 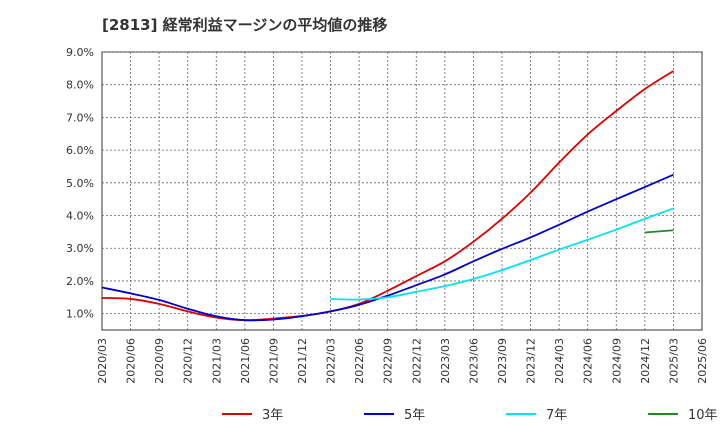 What do you see at coordinates (273, 361) in the screenshot?
I see `x-tick-label: 2021/09` at bounding box center [273, 361].